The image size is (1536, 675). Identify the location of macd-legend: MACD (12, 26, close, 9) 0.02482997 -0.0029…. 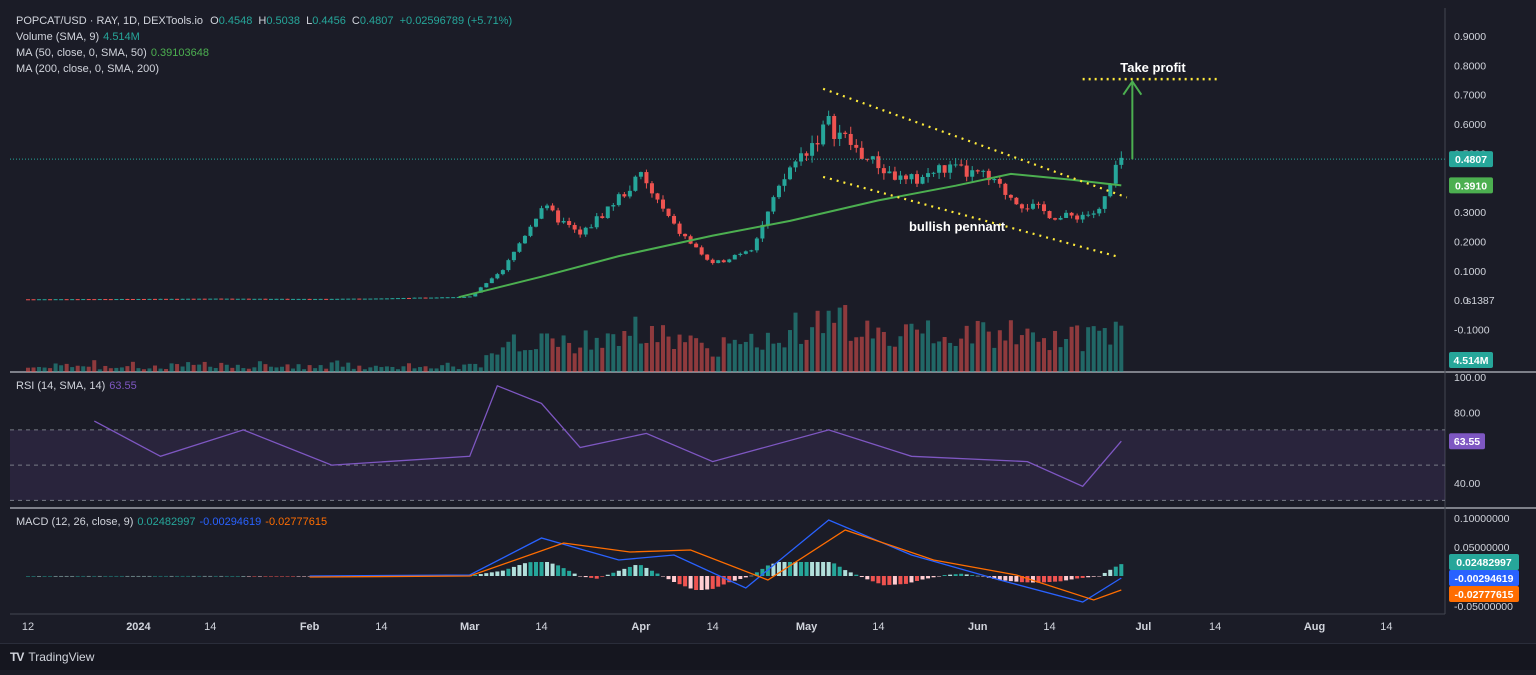
(171, 522).